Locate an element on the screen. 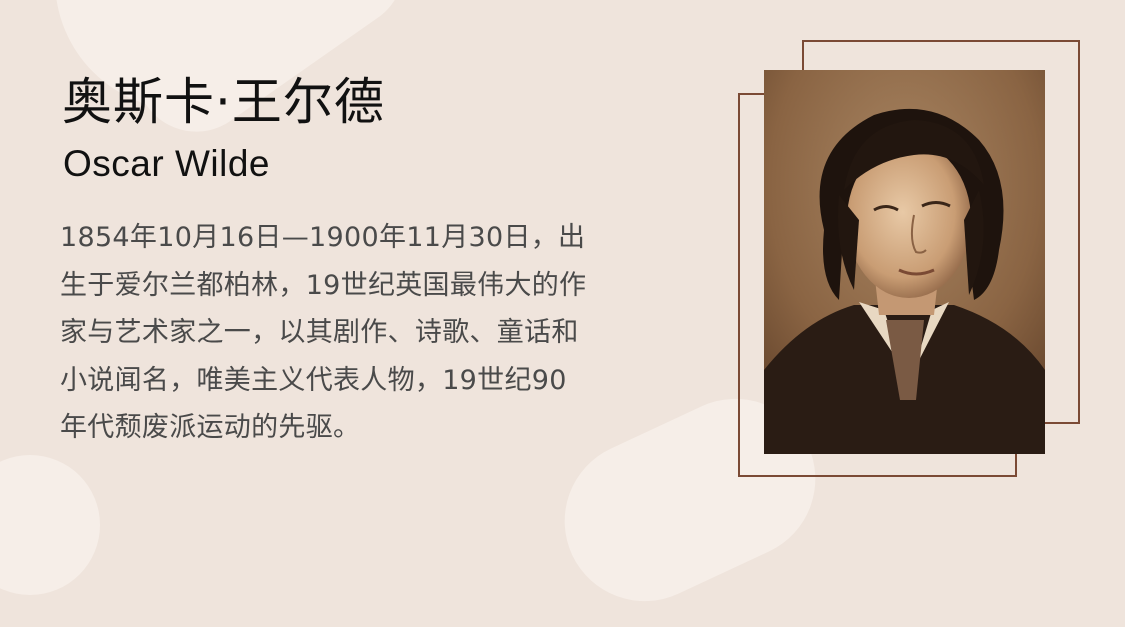 The image size is (1125, 627). biography-line: 生于爱尔兰都柏林，19世纪英国最伟大的作 is located at coordinates (323, 285).